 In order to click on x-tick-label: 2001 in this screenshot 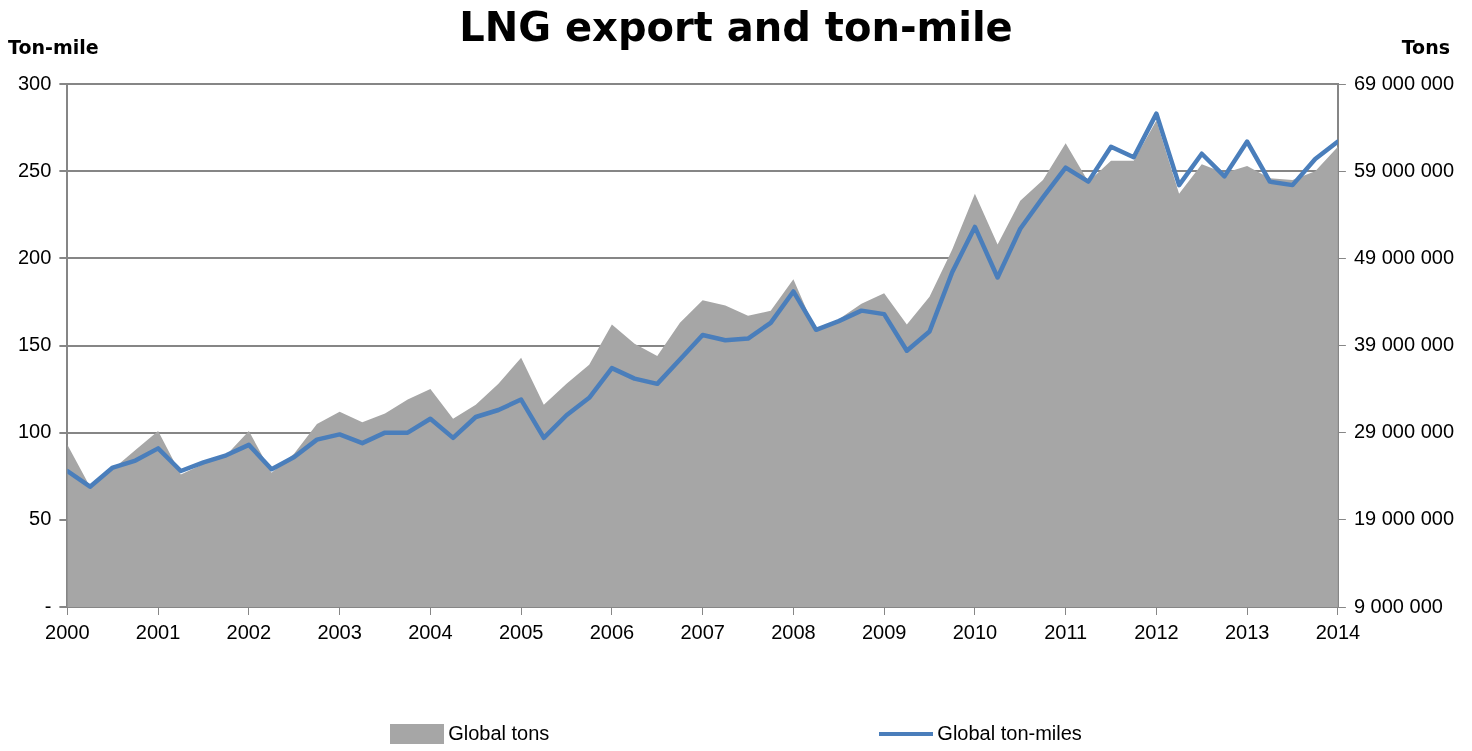, I will do `click(158, 631)`.